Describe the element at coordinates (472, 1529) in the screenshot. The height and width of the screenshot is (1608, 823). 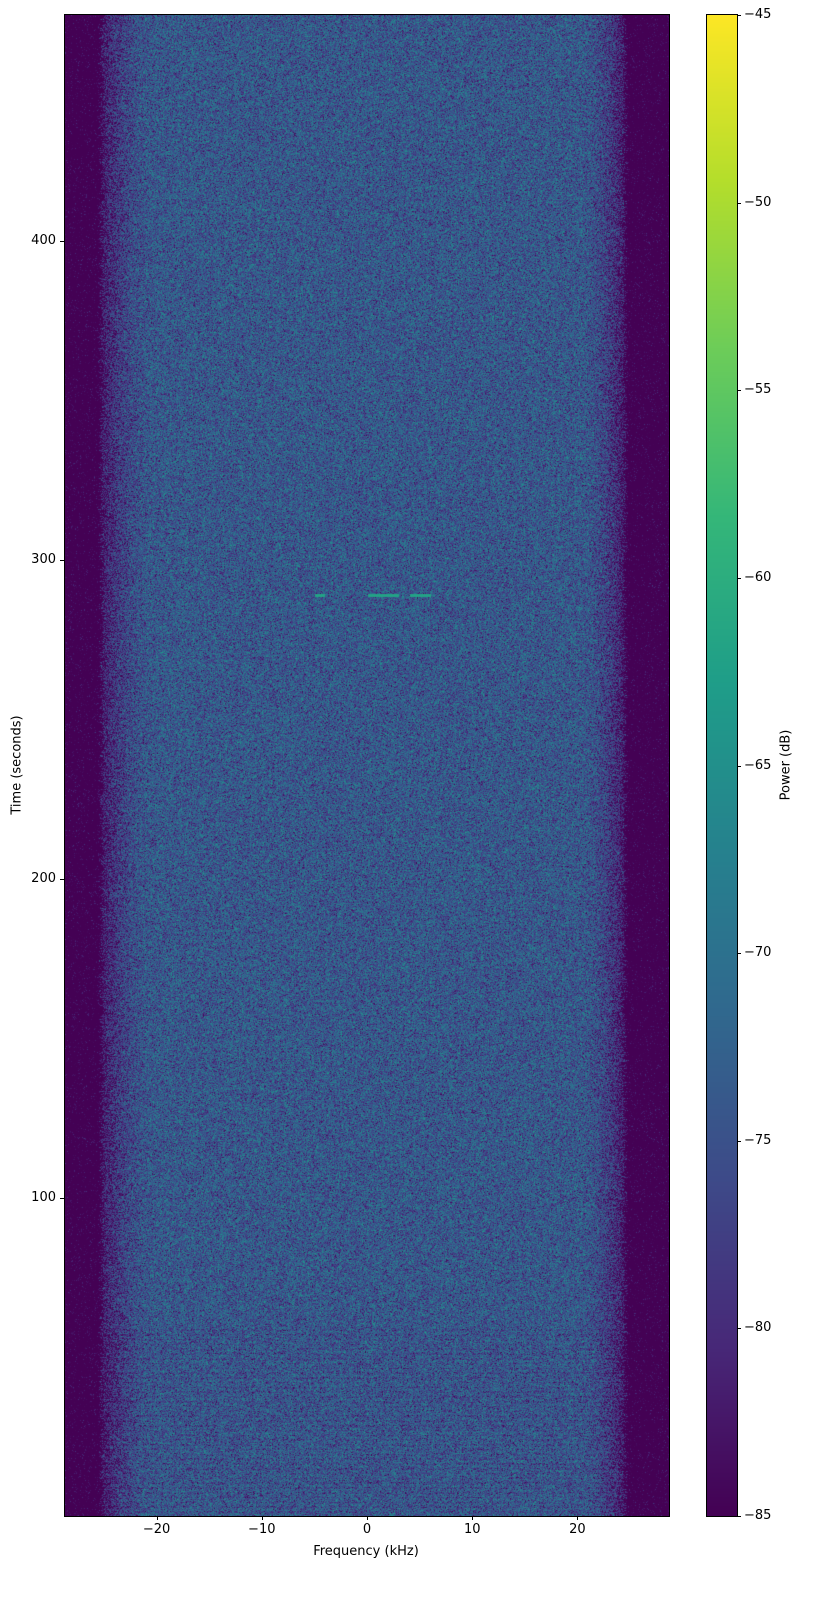
I see `x-tick-label: 10` at that location.